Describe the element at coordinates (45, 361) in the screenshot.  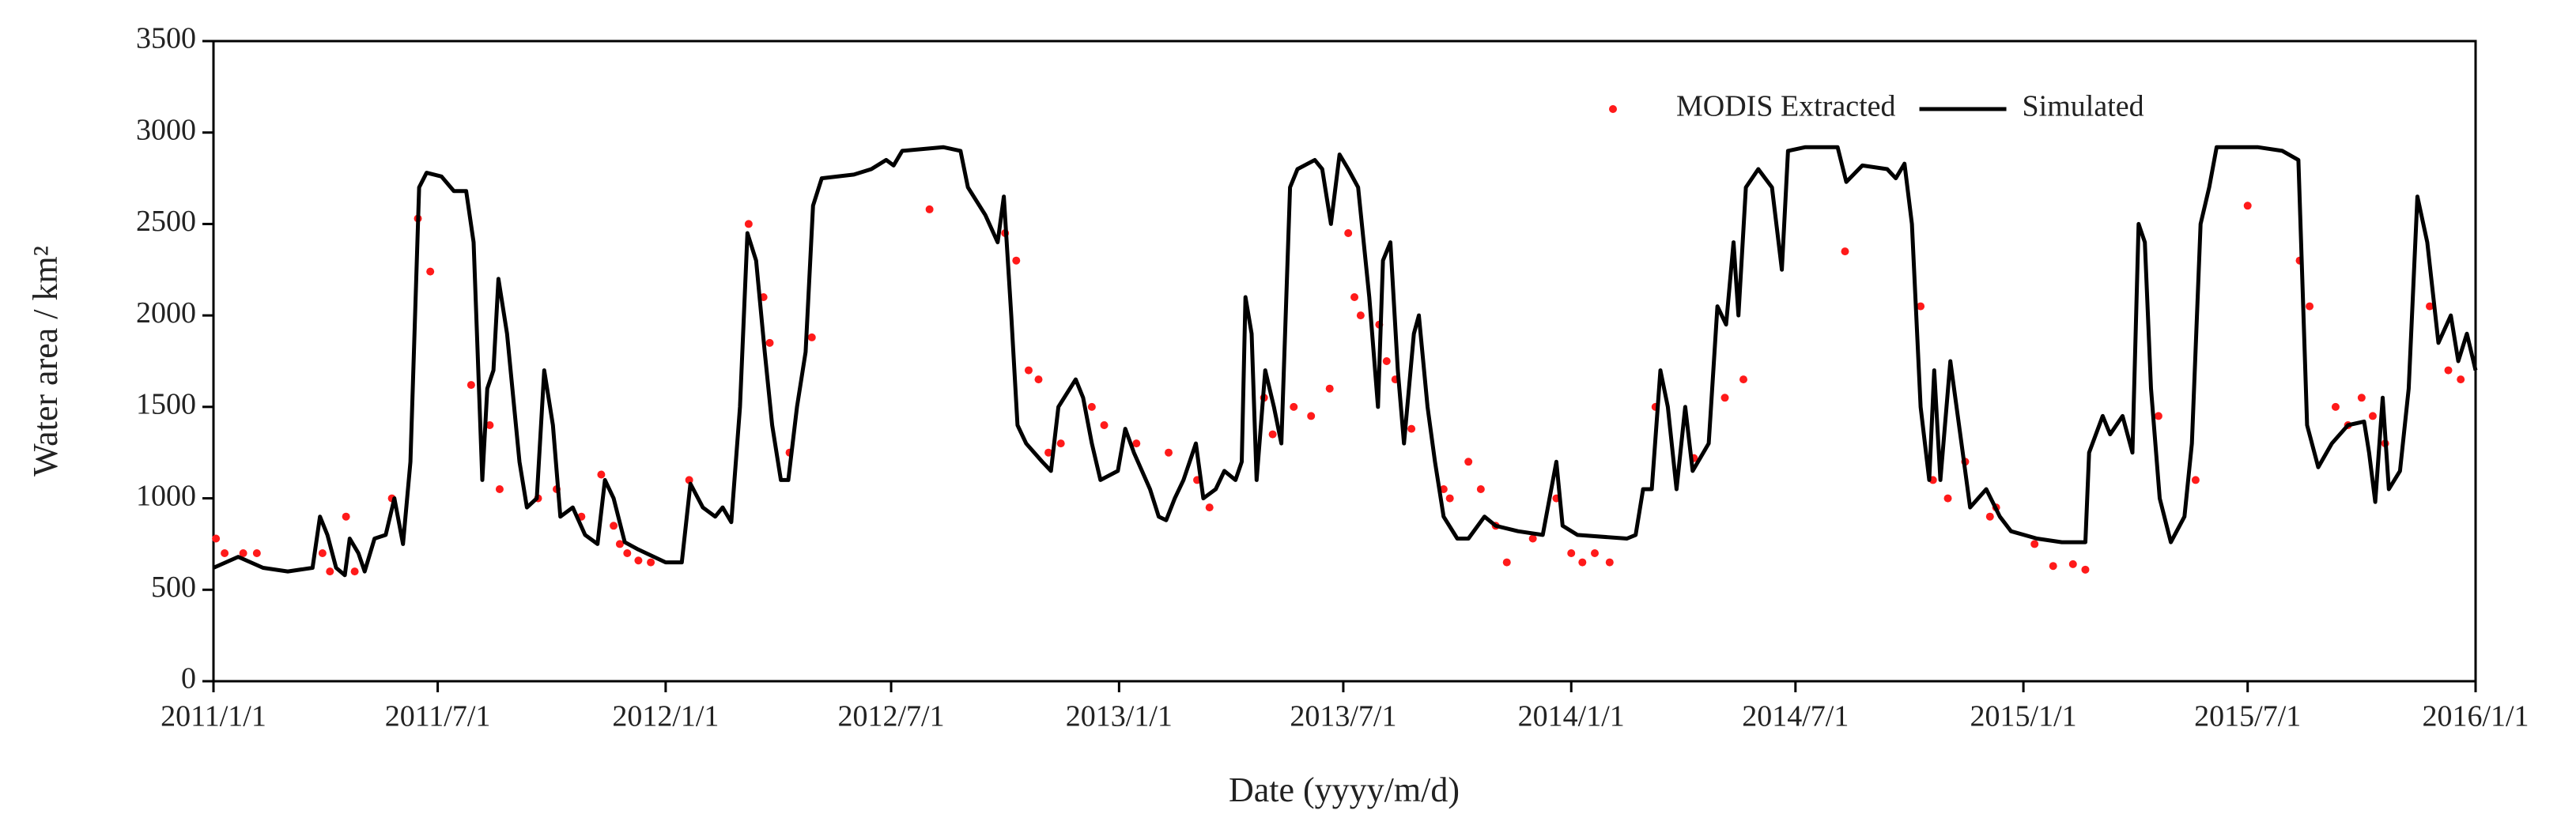
I see `y-axis-label: Water area / km²` at that location.